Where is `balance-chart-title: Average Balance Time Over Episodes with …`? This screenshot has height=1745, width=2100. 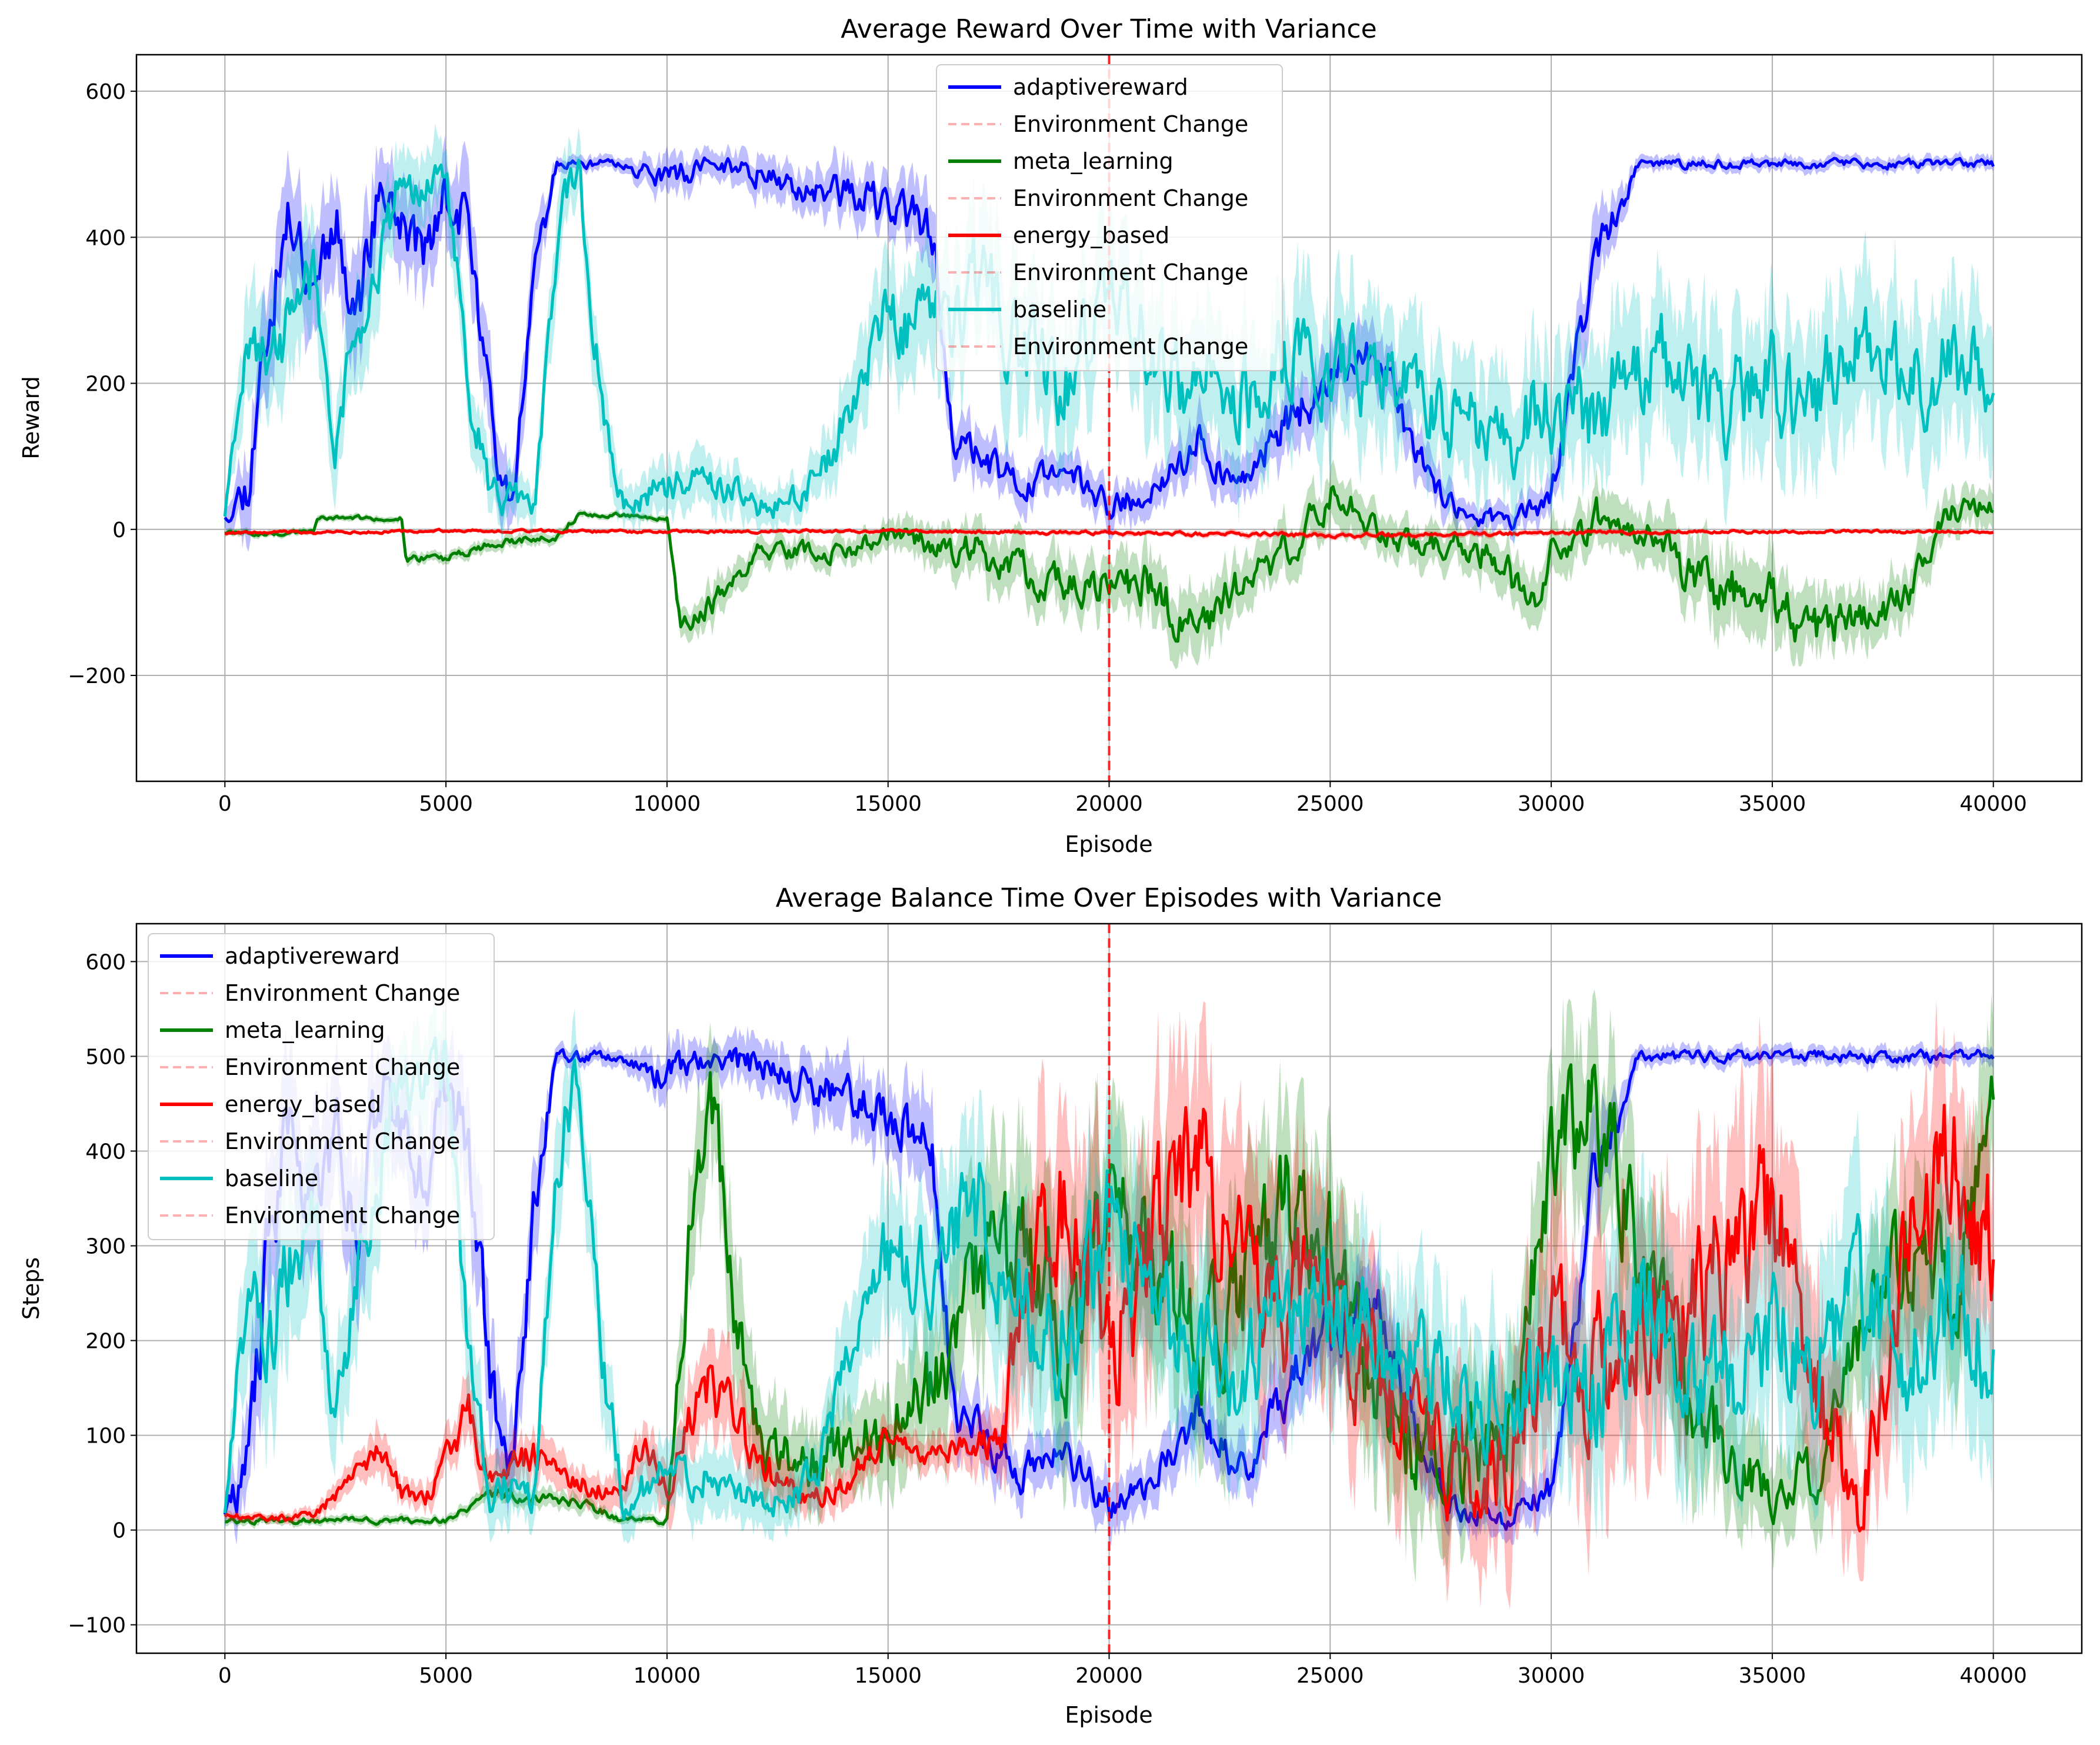
balance-chart-title: Average Balance Time Over Episodes with … is located at coordinates (1109, 898).